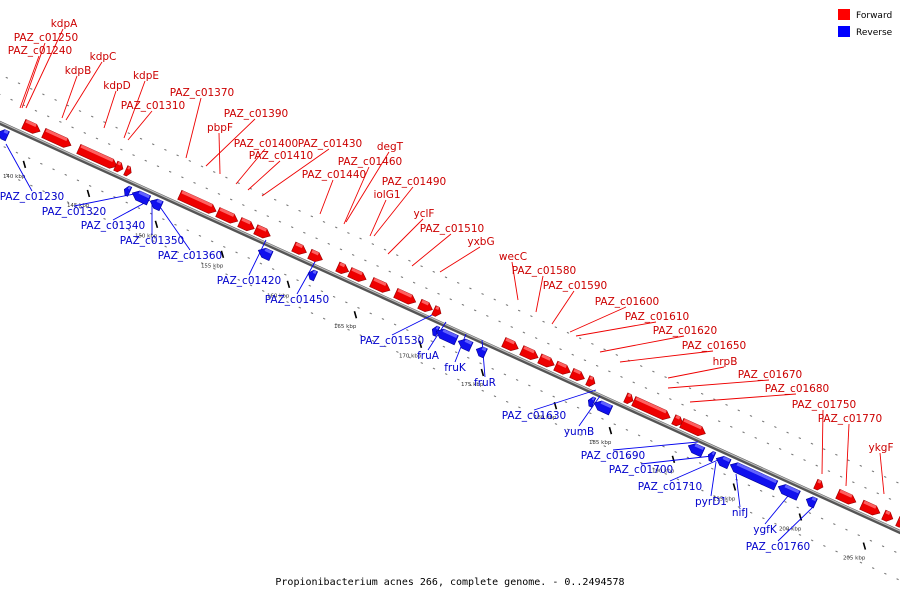 The width and height of the screenshot is (900, 600). I want to click on forward-gene-25-body, so click(677, 420).